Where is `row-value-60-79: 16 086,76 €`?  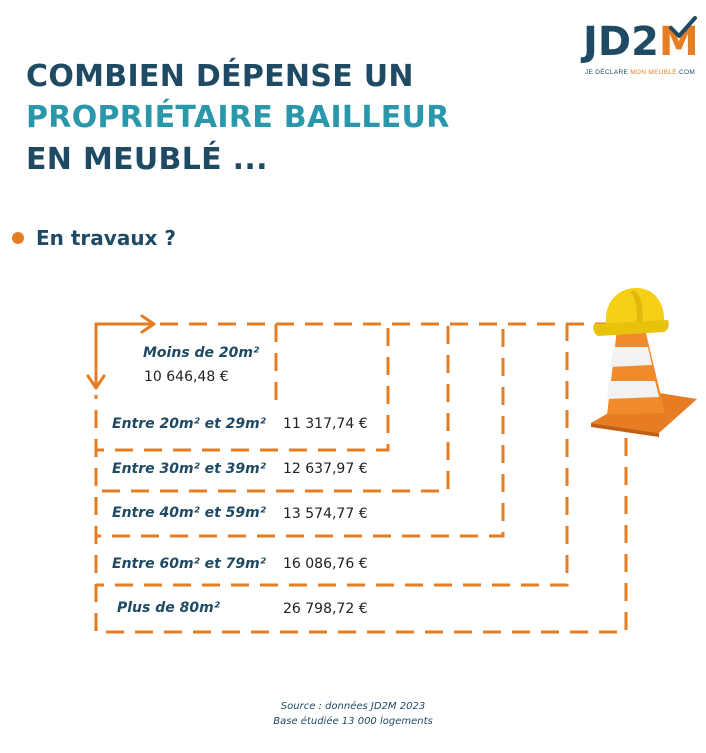 row-value-60-79: 16 086,76 € is located at coordinates (325, 564).